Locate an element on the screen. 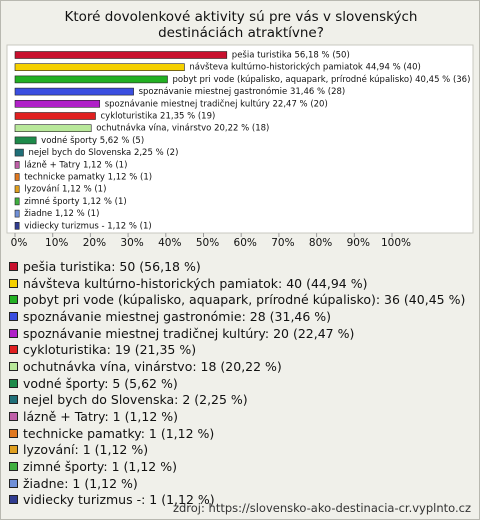  legend-entry: ochutnávka vína, vinárstvo: 18 (20,22 %) is located at coordinates (237, 366).